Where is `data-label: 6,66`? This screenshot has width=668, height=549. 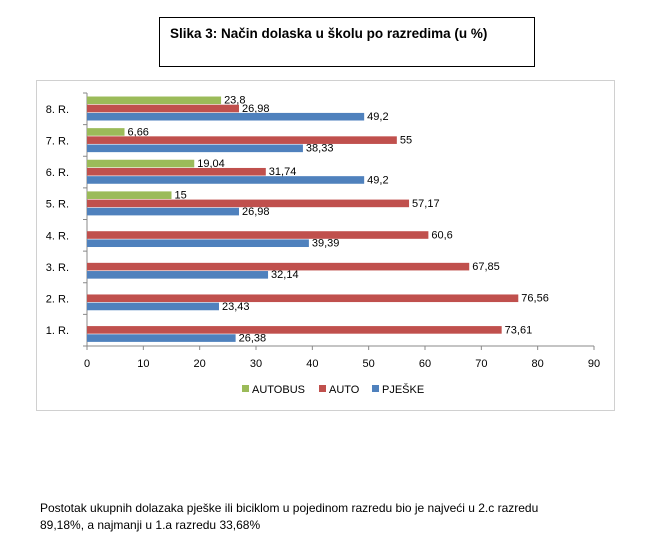 data-label: 6,66 is located at coordinates (138, 132).